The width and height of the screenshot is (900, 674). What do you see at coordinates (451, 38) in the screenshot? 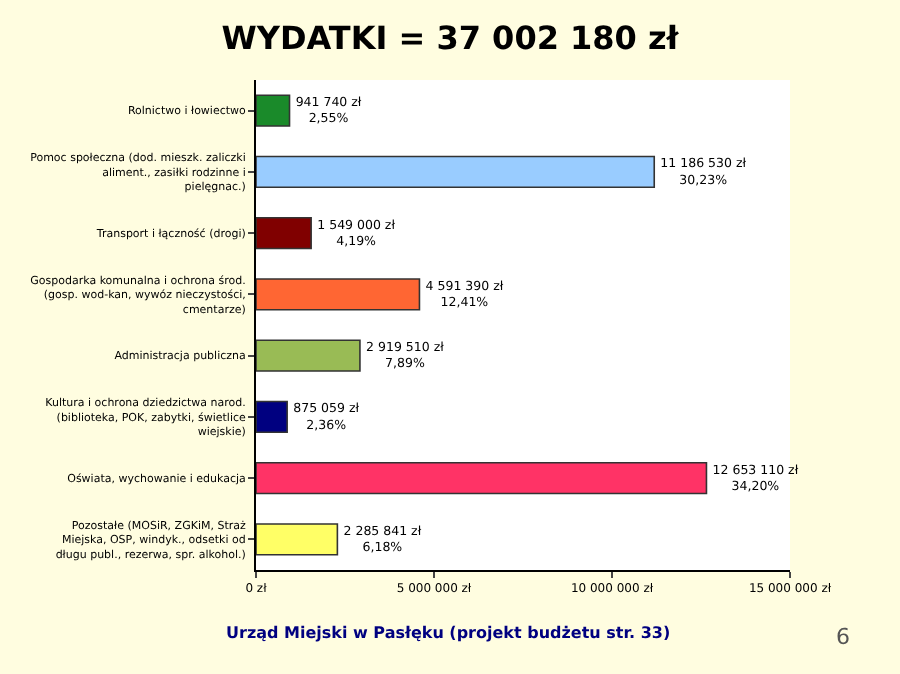
I see `chart-title: WYDATKI = 37 002 180 zł` at bounding box center [451, 38].